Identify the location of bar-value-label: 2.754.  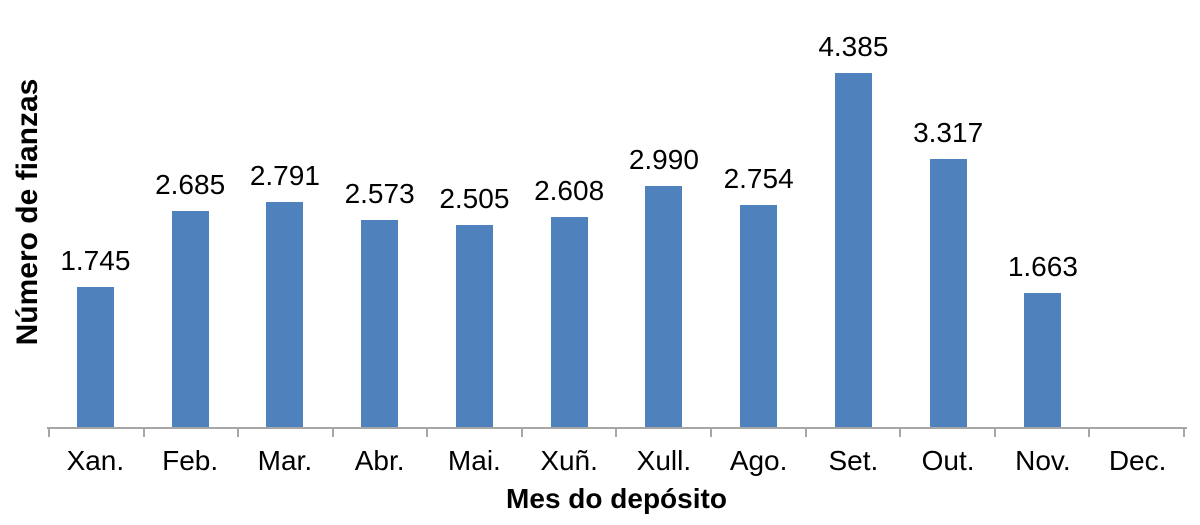
(758, 178).